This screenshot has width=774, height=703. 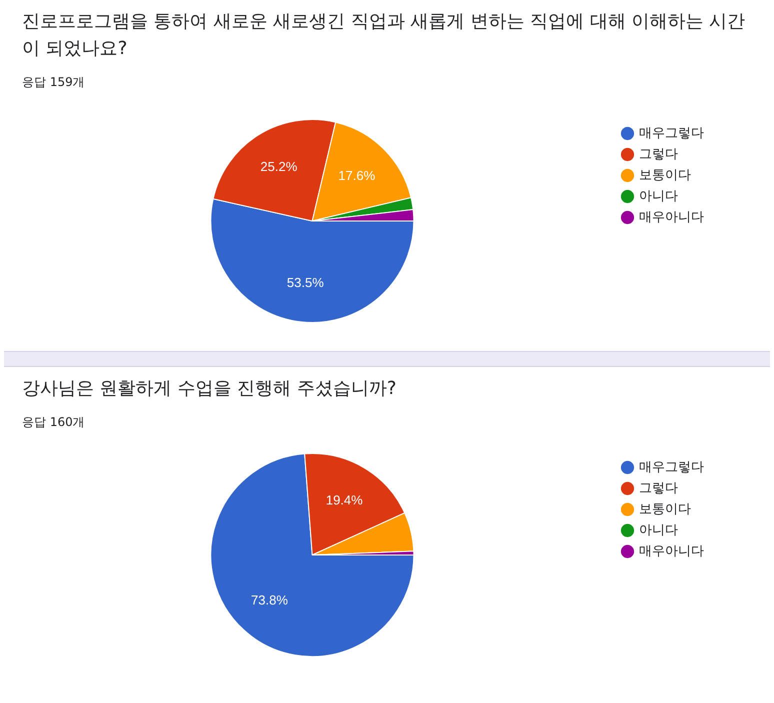 What do you see at coordinates (345, 500) in the screenshot?
I see `data-label: 19.4%` at bounding box center [345, 500].